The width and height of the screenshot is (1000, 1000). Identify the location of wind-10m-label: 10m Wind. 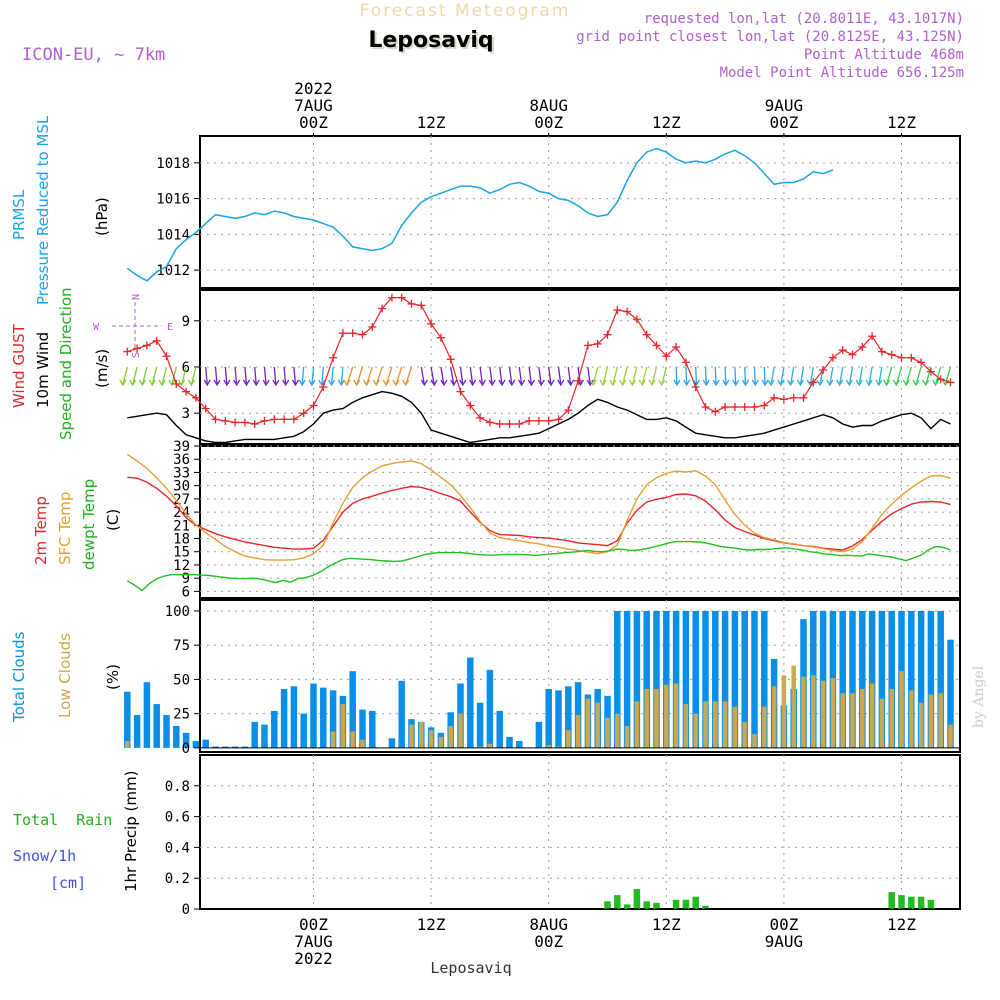
(43, 370).